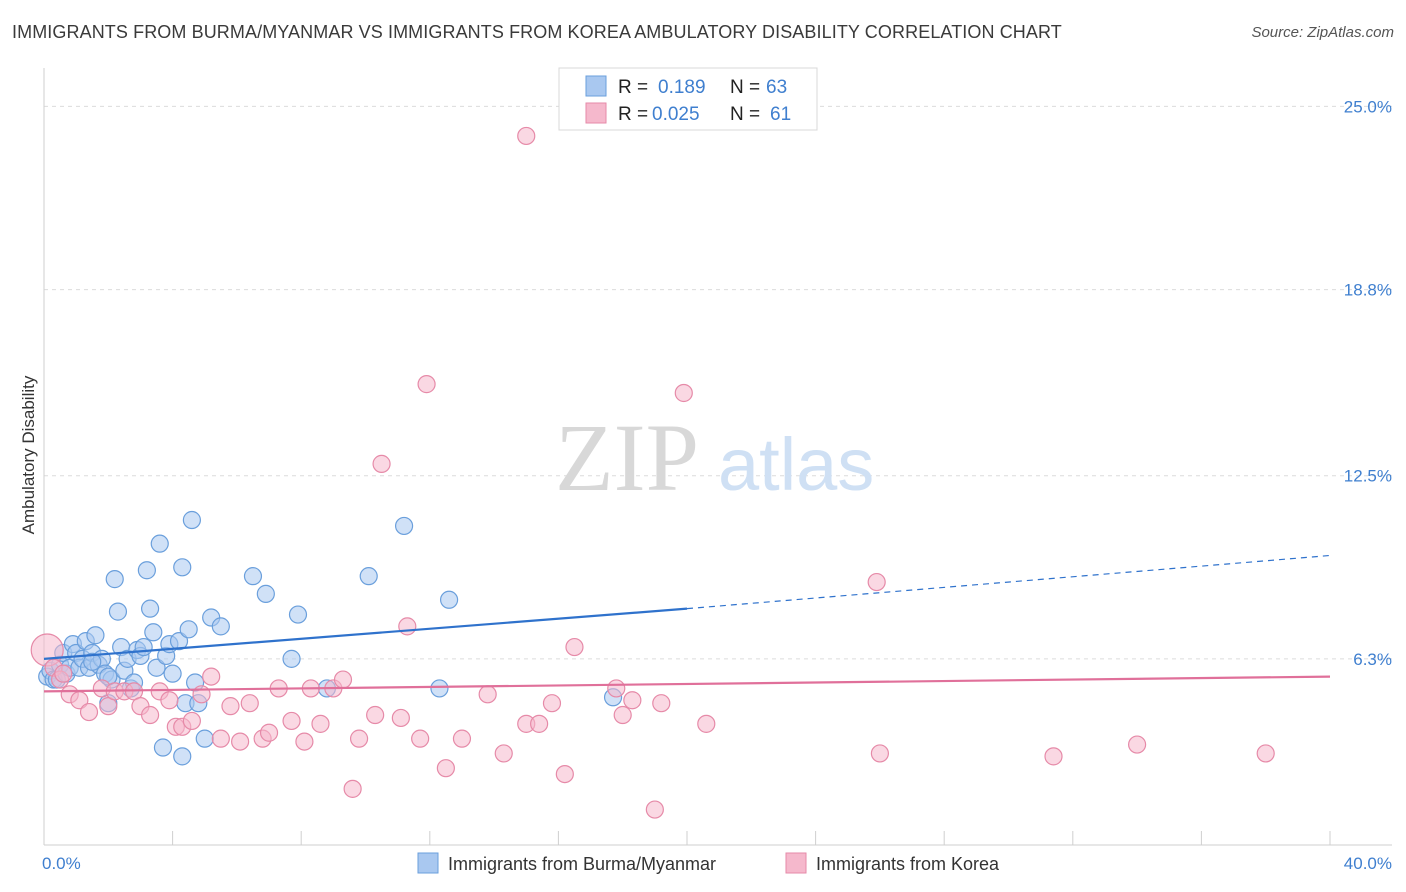 The image size is (1406, 892). What do you see at coordinates (1368, 290) in the screenshot?
I see `y-tick-label: 18.8%` at bounding box center [1368, 290].